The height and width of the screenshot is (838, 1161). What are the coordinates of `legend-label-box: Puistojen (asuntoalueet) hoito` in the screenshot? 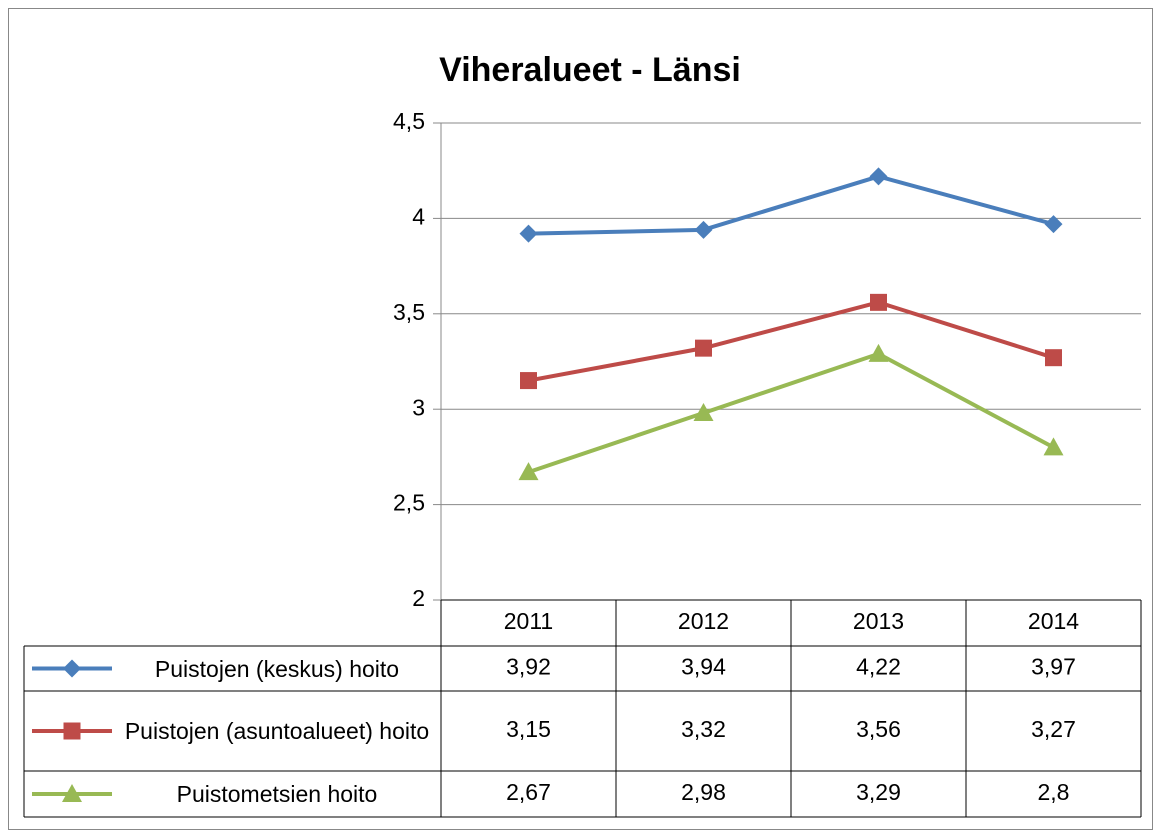 It's located at (277, 731).